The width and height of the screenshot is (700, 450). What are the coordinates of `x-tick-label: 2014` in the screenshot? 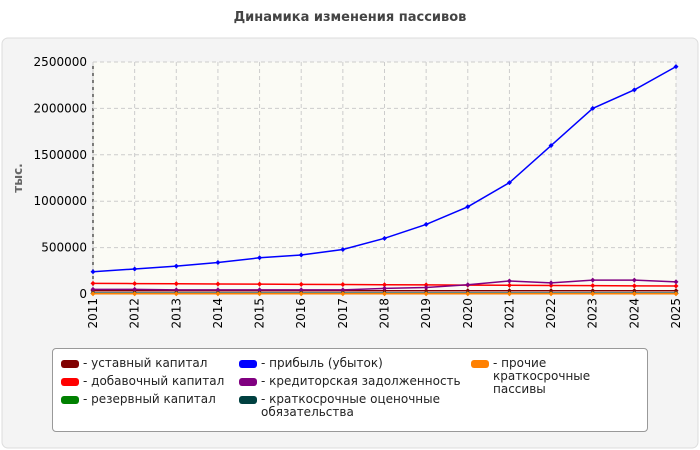 It's located at (218, 313).